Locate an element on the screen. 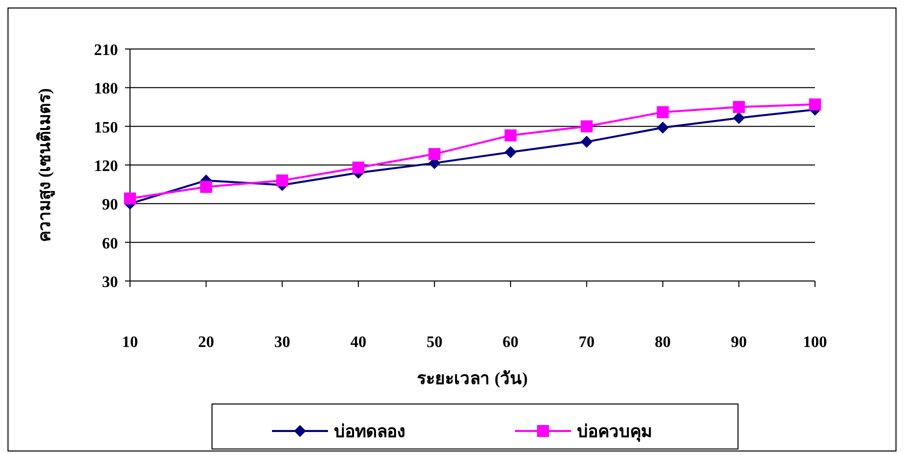 The width and height of the screenshot is (906, 455). x-tick-label: 20 is located at coordinates (206, 342).